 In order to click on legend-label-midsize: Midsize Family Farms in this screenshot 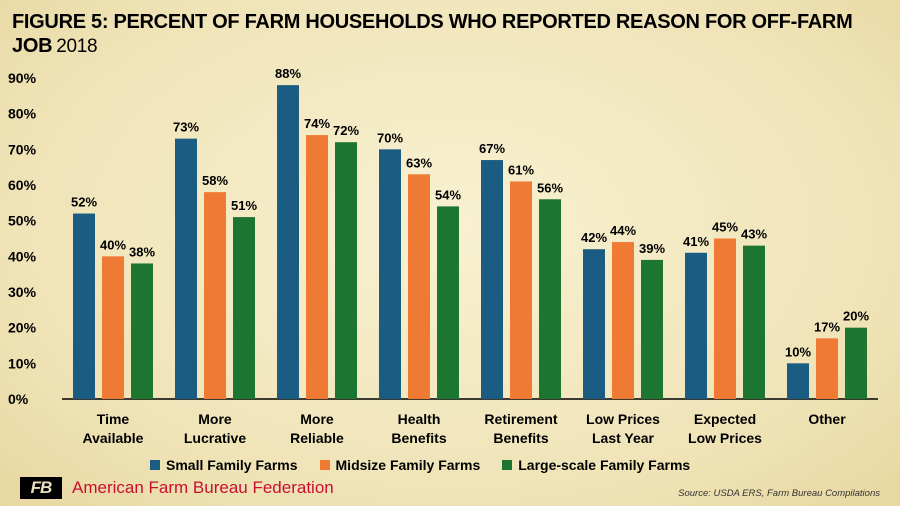, I will do `click(408, 465)`.